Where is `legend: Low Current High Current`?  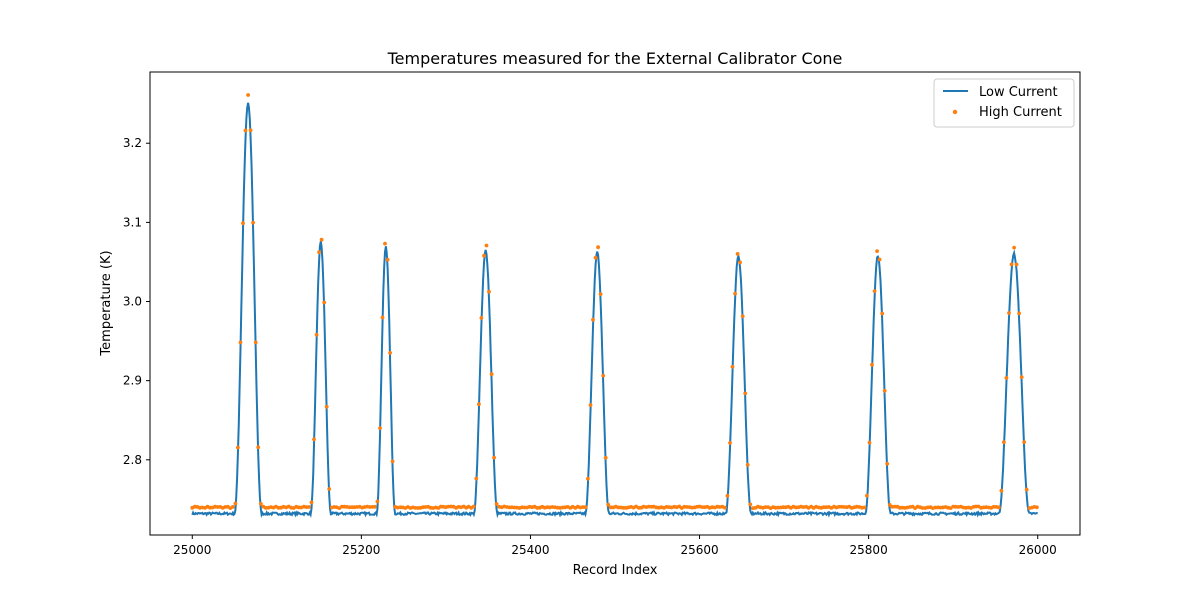
legend: Low Current High Current is located at coordinates (1004, 103).